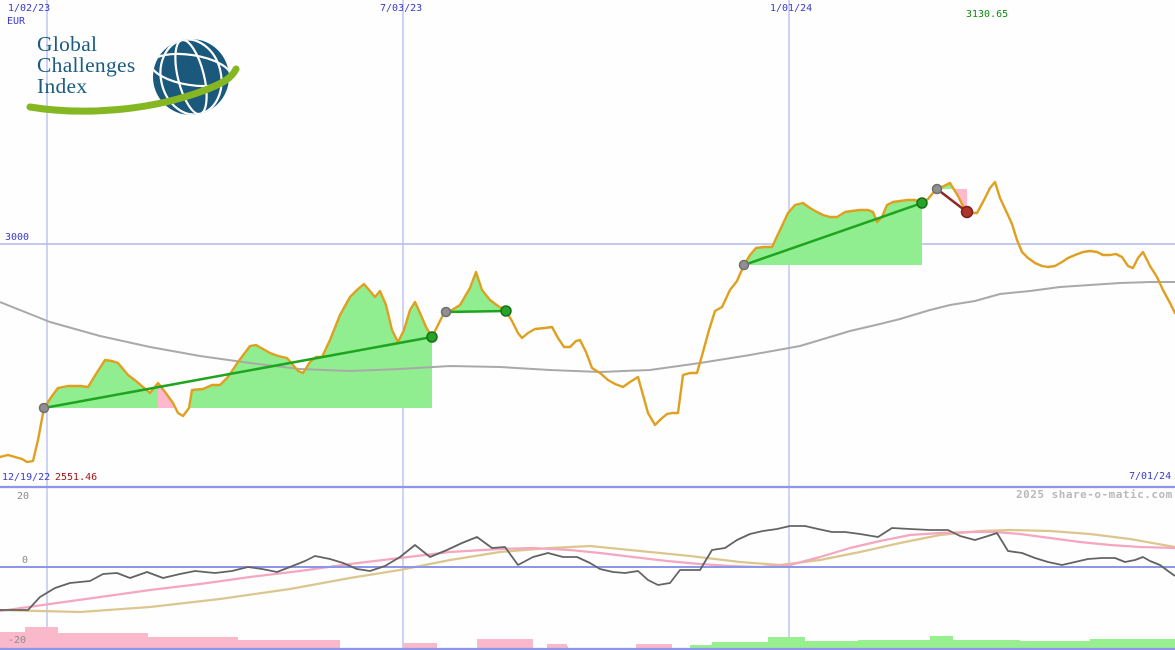 The width and height of the screenshot is (1175, 650). What do you see at coordinates (76, 477) in the screenshot?
I see `start-value-label: 2551.46` at bounding box center [76, 477].